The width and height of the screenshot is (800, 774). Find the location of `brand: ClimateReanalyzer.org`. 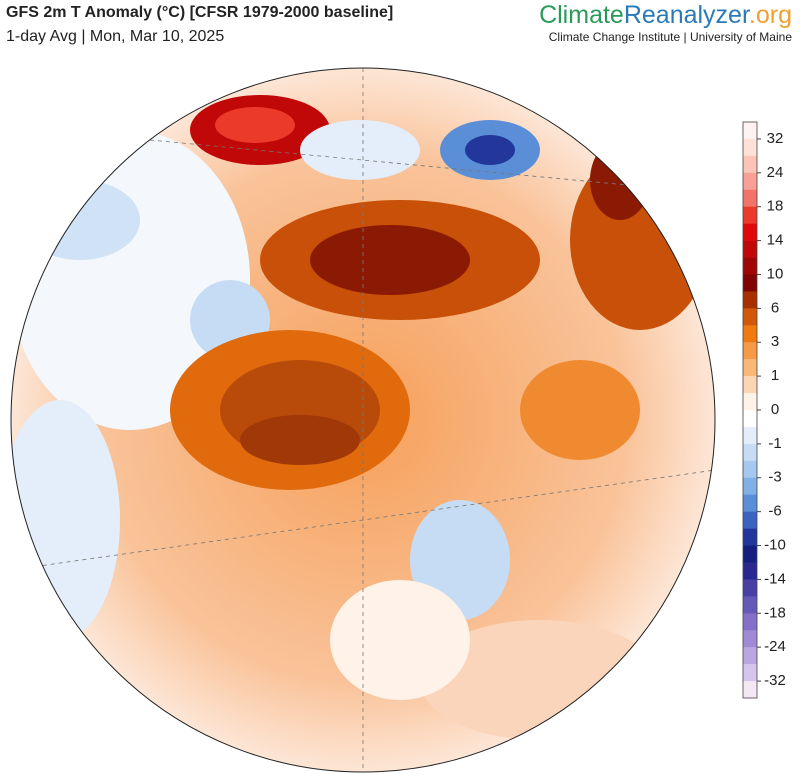

brand: ClimateReanalyzer.org is located at coordinates (665, 15).